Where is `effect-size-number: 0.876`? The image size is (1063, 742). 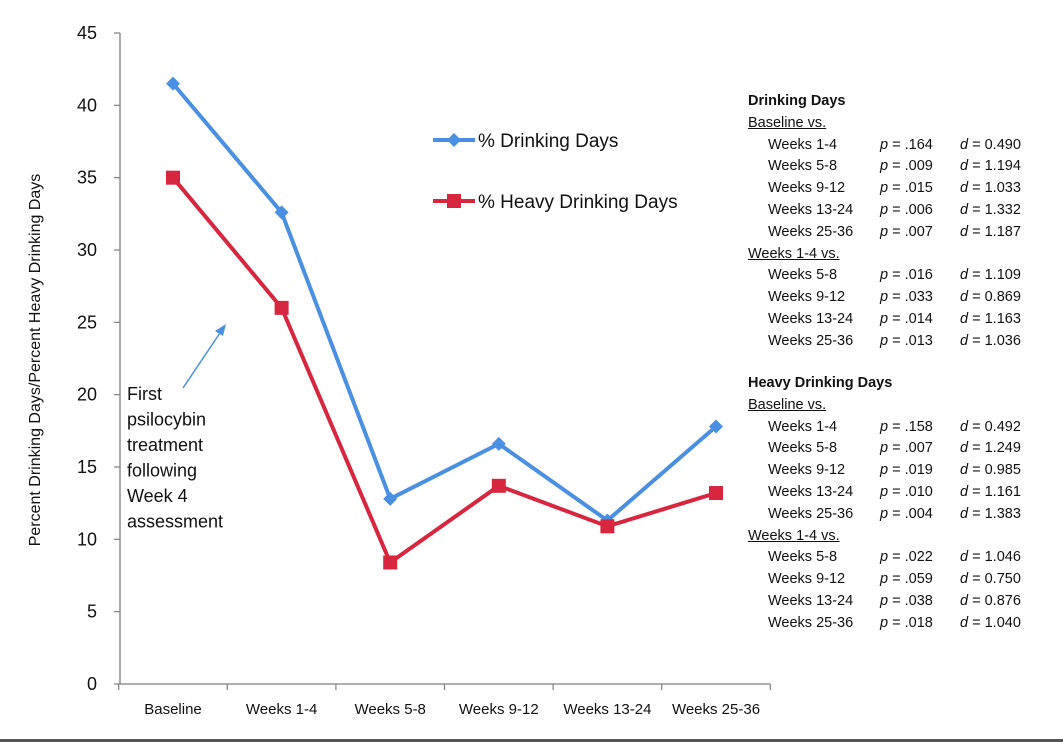 effect-size-number: 0.876 is located at coordinates (1002, 601).